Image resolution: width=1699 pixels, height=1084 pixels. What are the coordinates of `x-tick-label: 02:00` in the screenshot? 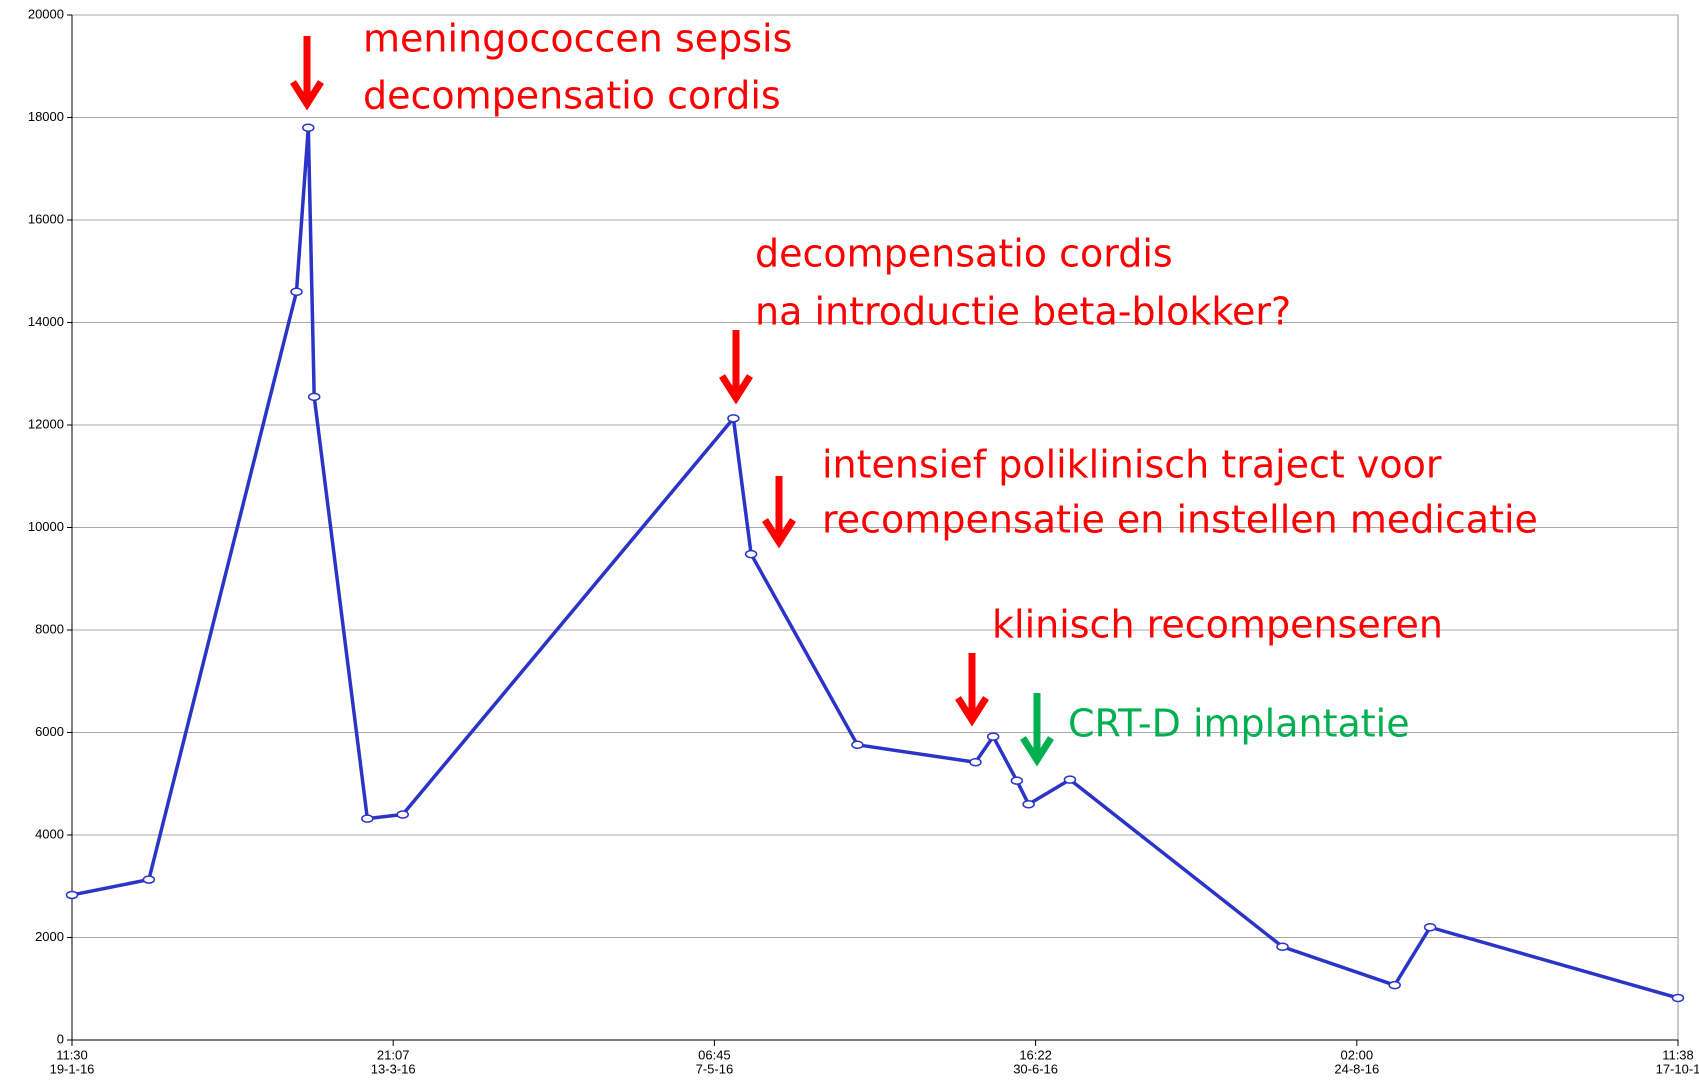 It's located at (1357, 1054).